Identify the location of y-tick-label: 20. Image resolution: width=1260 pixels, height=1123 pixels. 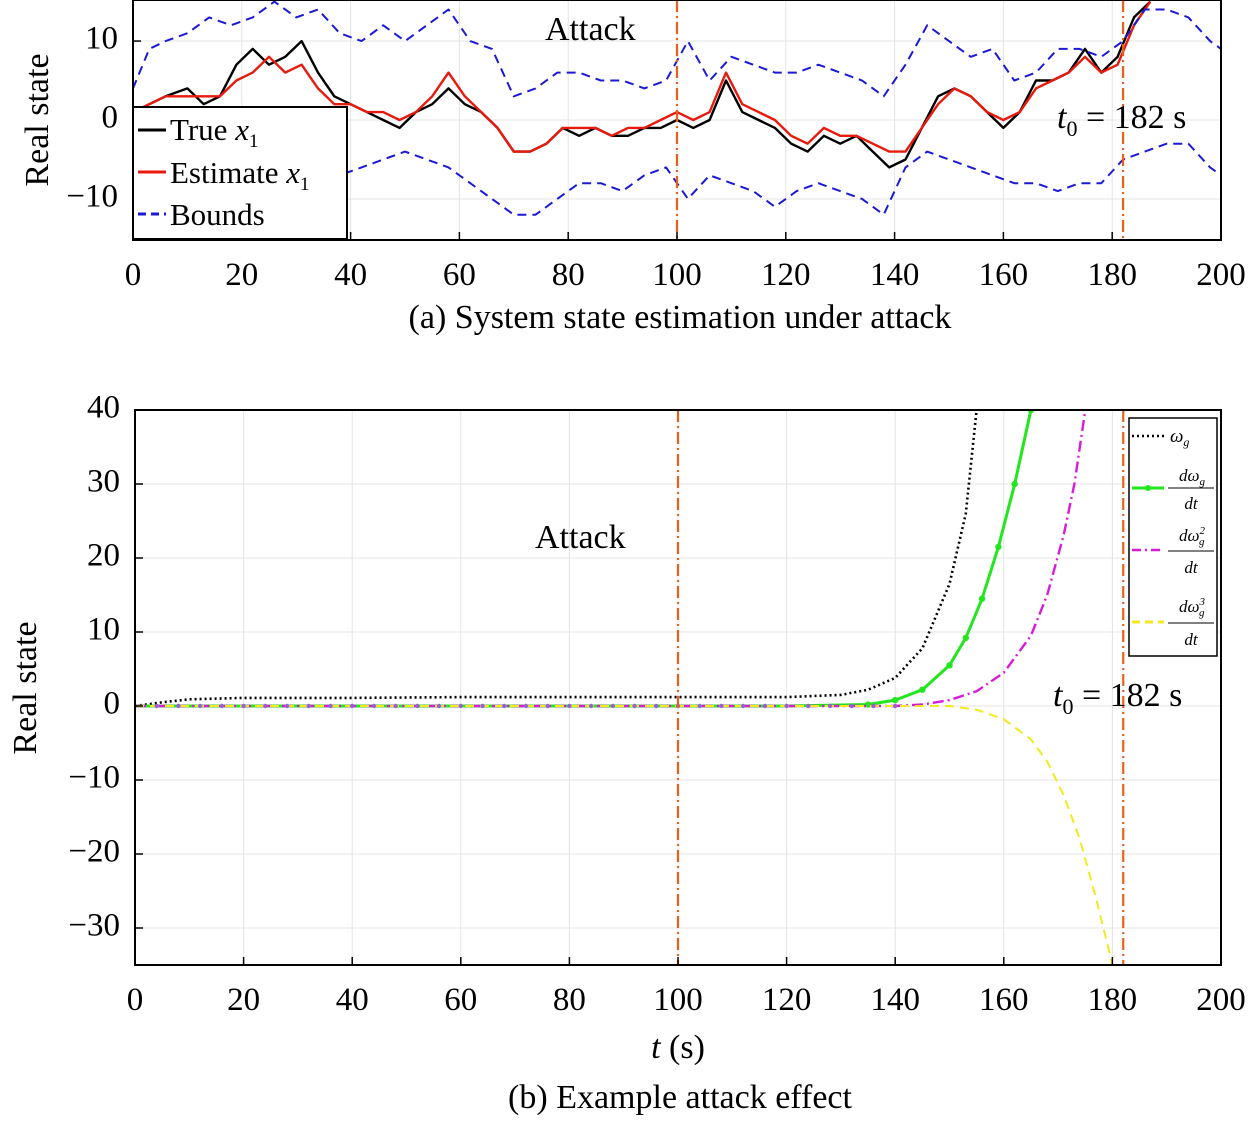
(103, 556).